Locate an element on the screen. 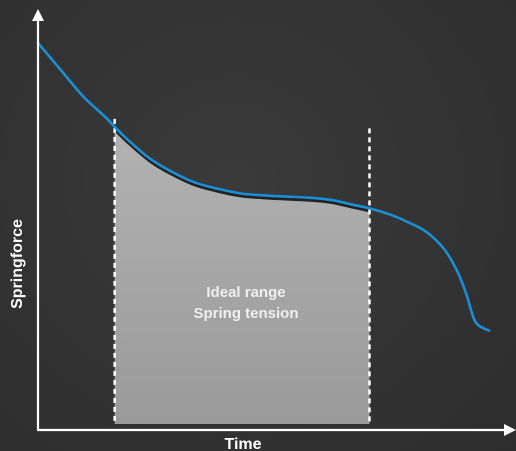 This screenshot has width=516, height=451. y-axis-label: Springforce is located at coordinates (17, 264).